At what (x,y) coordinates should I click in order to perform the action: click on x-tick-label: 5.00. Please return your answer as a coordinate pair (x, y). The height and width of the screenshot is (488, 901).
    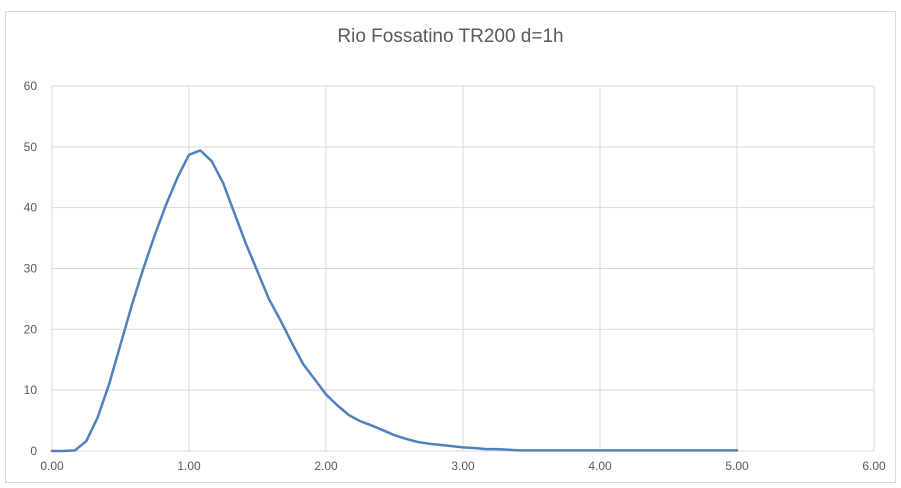
    Looking at the image, I should click on (737, 466).